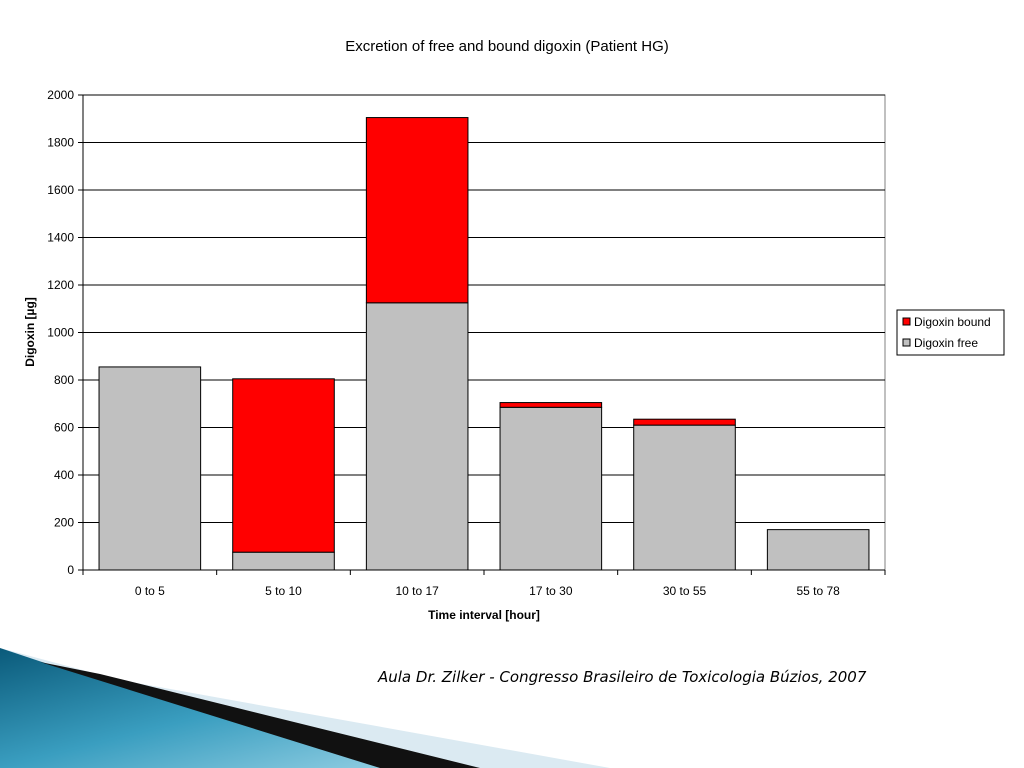 Image resolution: width=1024 pixels, height=768 pixels. I want to click on x-tick-label: 55 to 78, so click(818, 591).